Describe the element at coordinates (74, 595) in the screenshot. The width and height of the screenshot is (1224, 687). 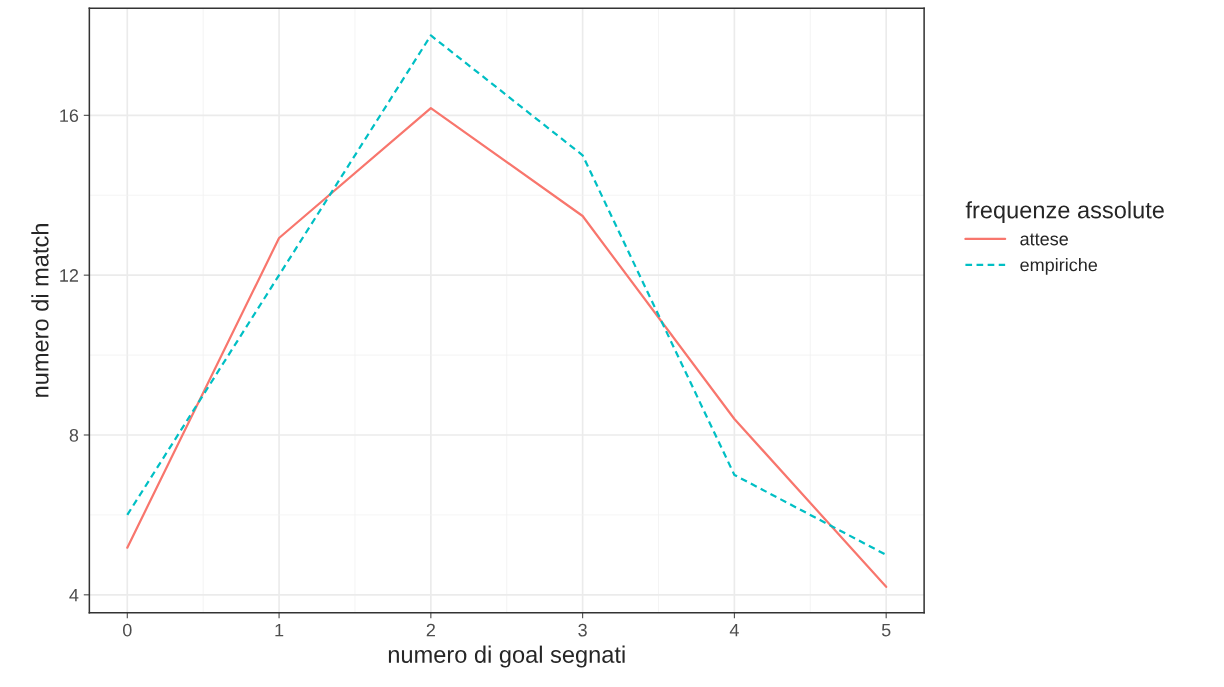
I see `y-tick-label: 4` at that location.